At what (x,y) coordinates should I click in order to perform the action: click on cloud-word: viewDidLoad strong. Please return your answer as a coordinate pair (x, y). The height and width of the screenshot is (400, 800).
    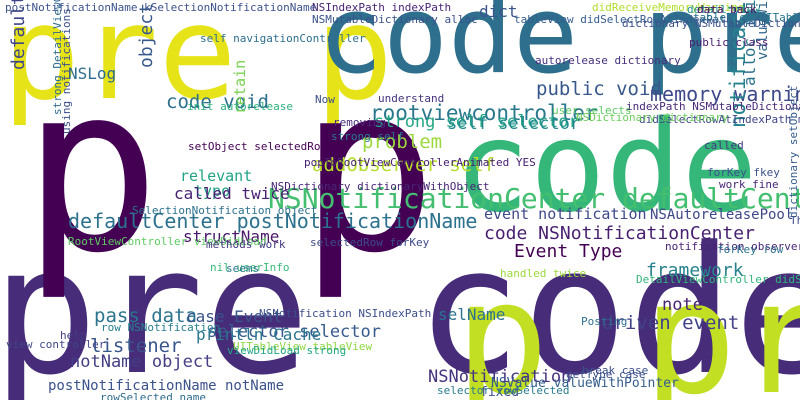
    Looking at the image, I should click on (287, 350).